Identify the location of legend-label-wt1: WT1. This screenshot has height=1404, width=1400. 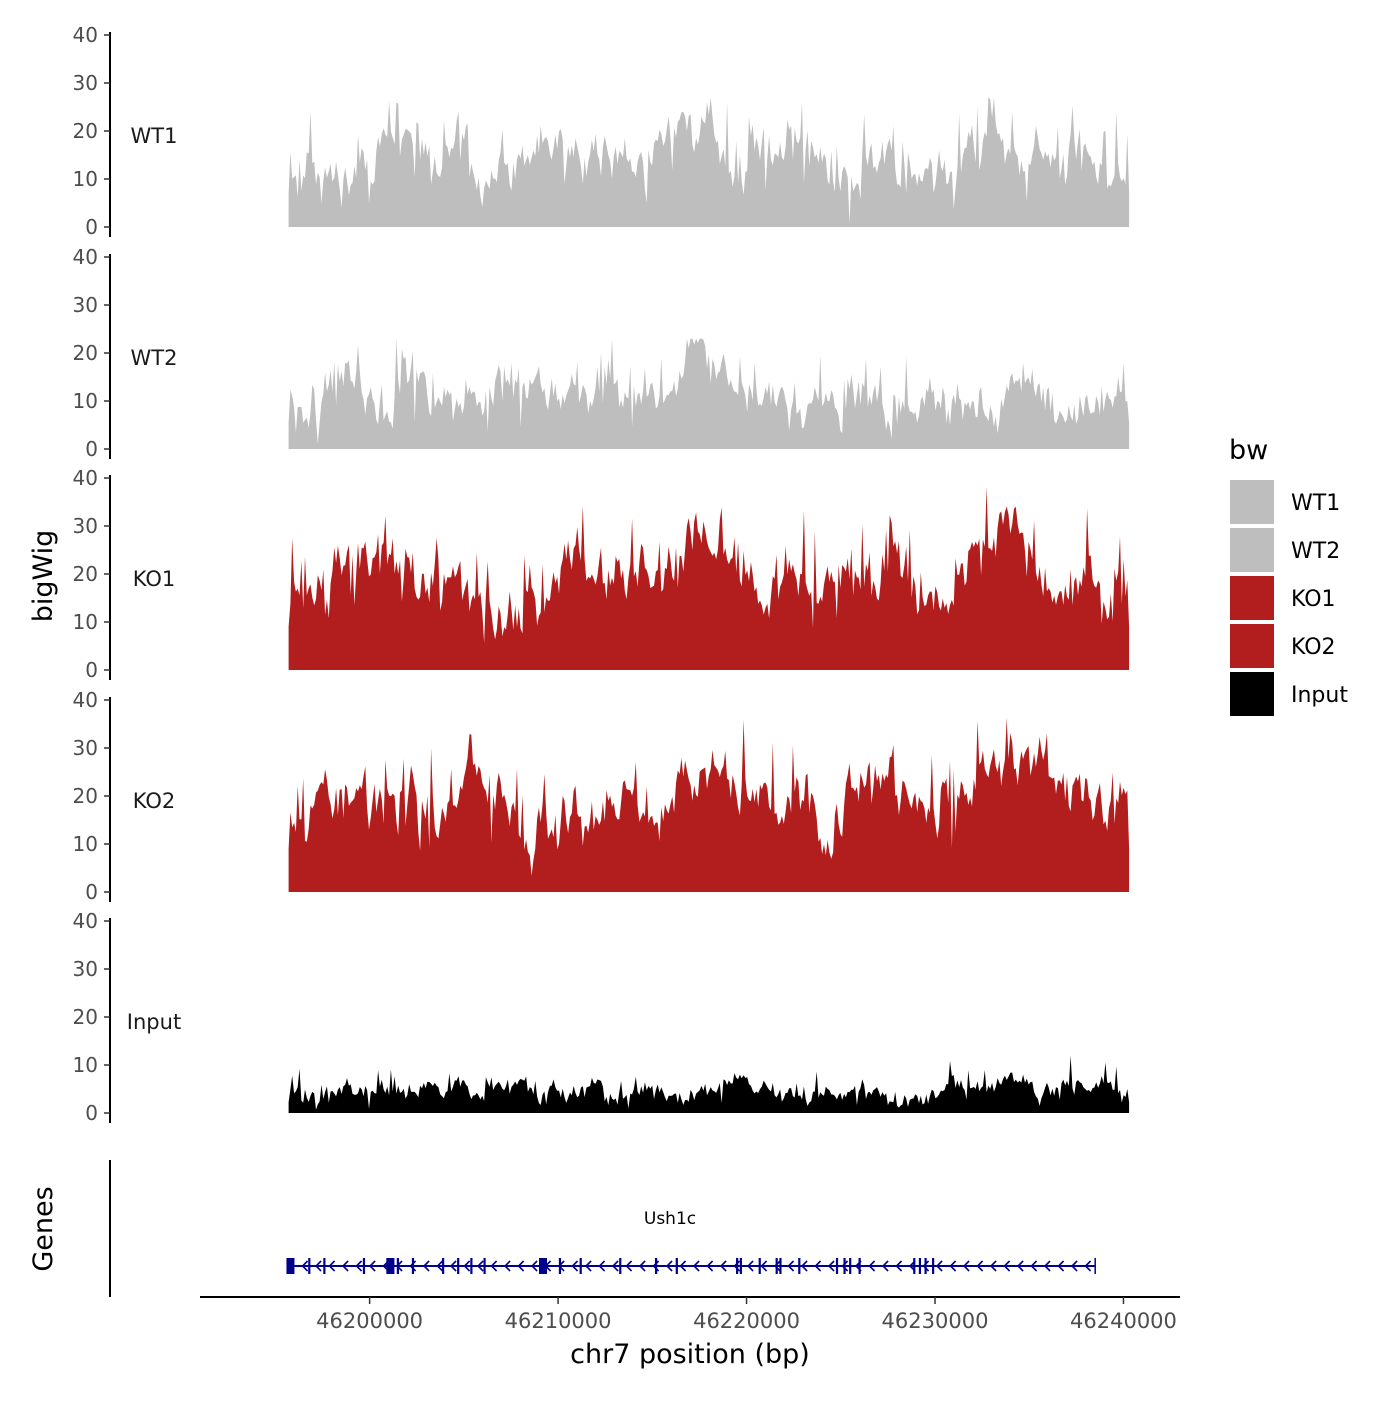
(1315, 503).